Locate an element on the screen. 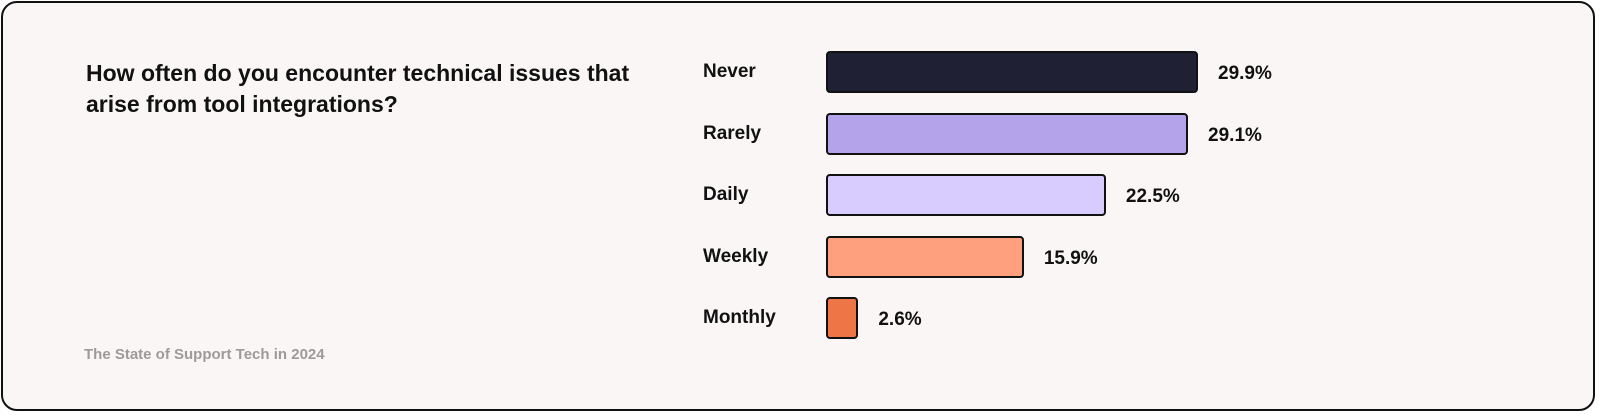  value-label-weekly: 15.9% is located at coordinates (1070, 258).